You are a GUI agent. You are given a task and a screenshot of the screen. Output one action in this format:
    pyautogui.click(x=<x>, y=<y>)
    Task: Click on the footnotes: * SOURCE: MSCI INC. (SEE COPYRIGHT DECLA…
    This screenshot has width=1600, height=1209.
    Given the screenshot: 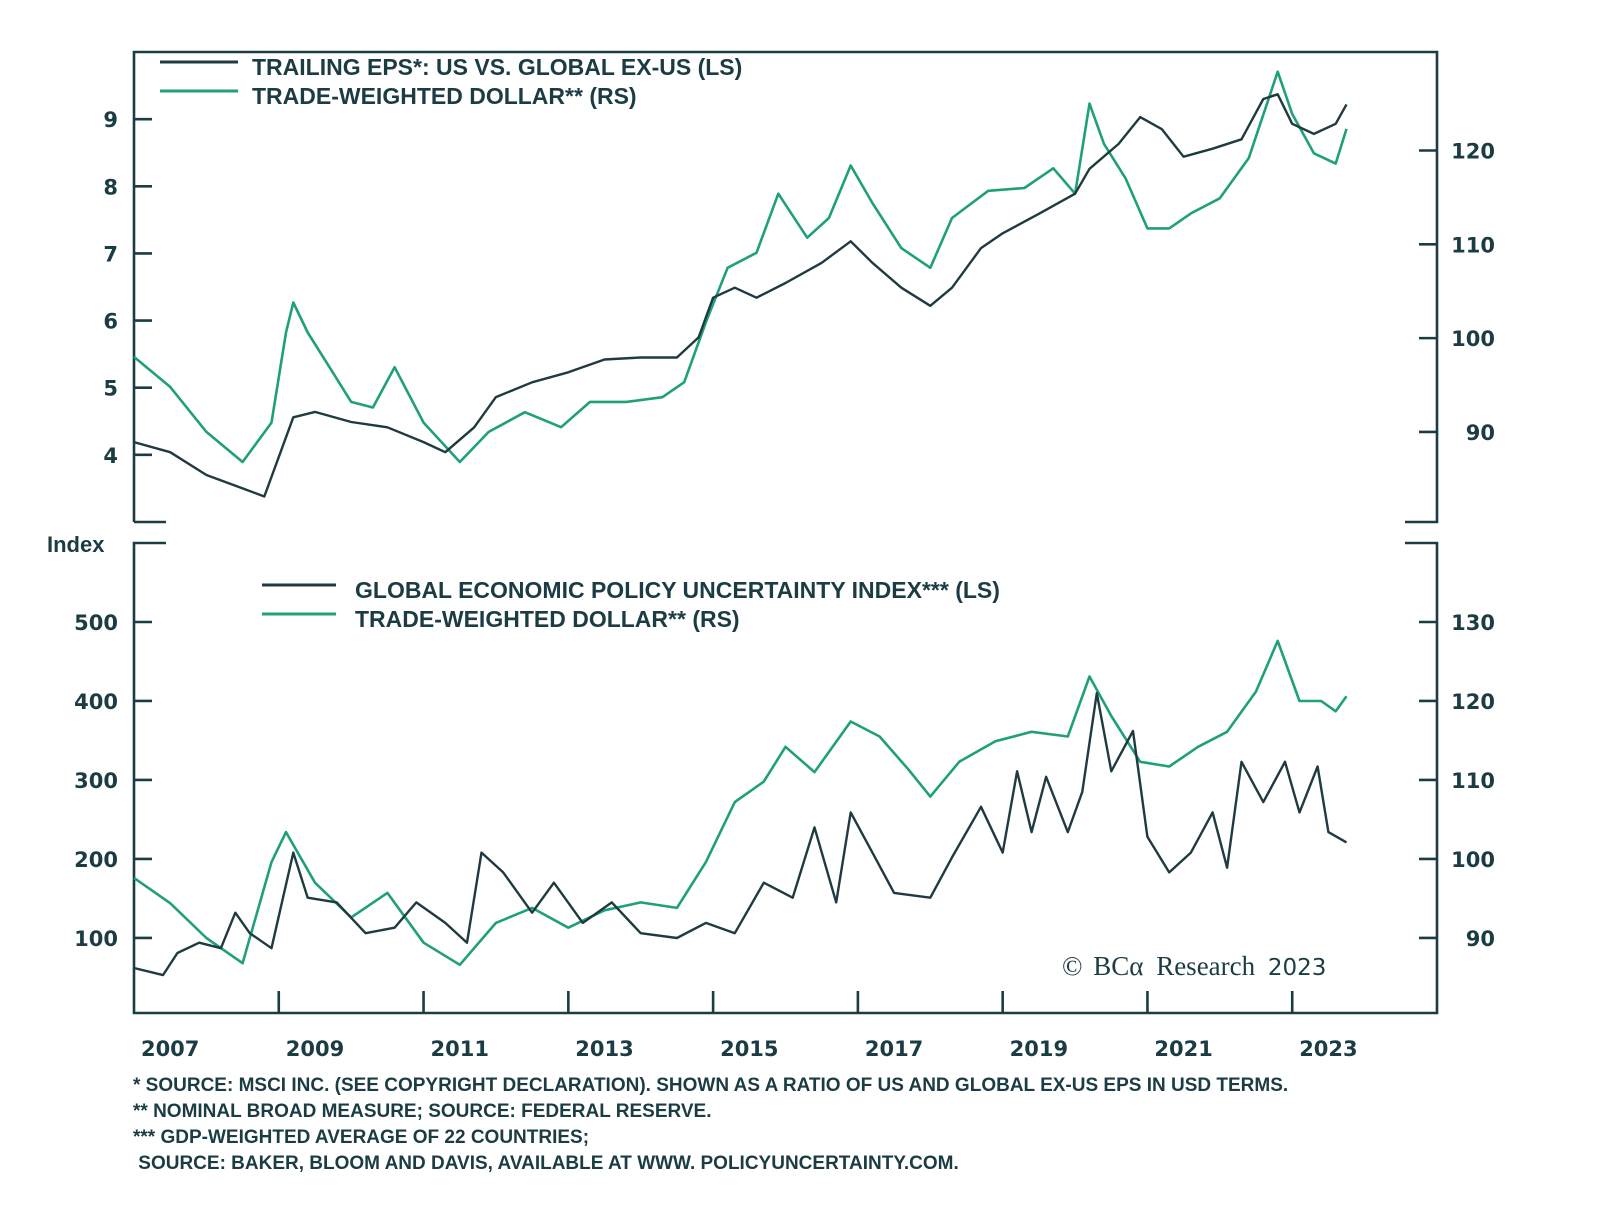 What is the action you would take?
    pyautogui.click(x=710, y=1124)
    